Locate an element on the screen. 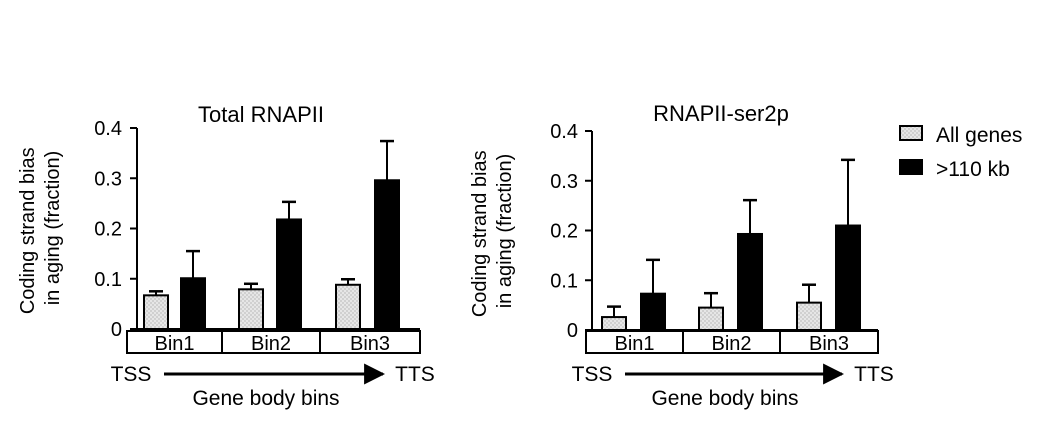 The height and width of the screenshot is (423, 1061). legend-label-all-genes: All genes is located at coordinates (979, 135).